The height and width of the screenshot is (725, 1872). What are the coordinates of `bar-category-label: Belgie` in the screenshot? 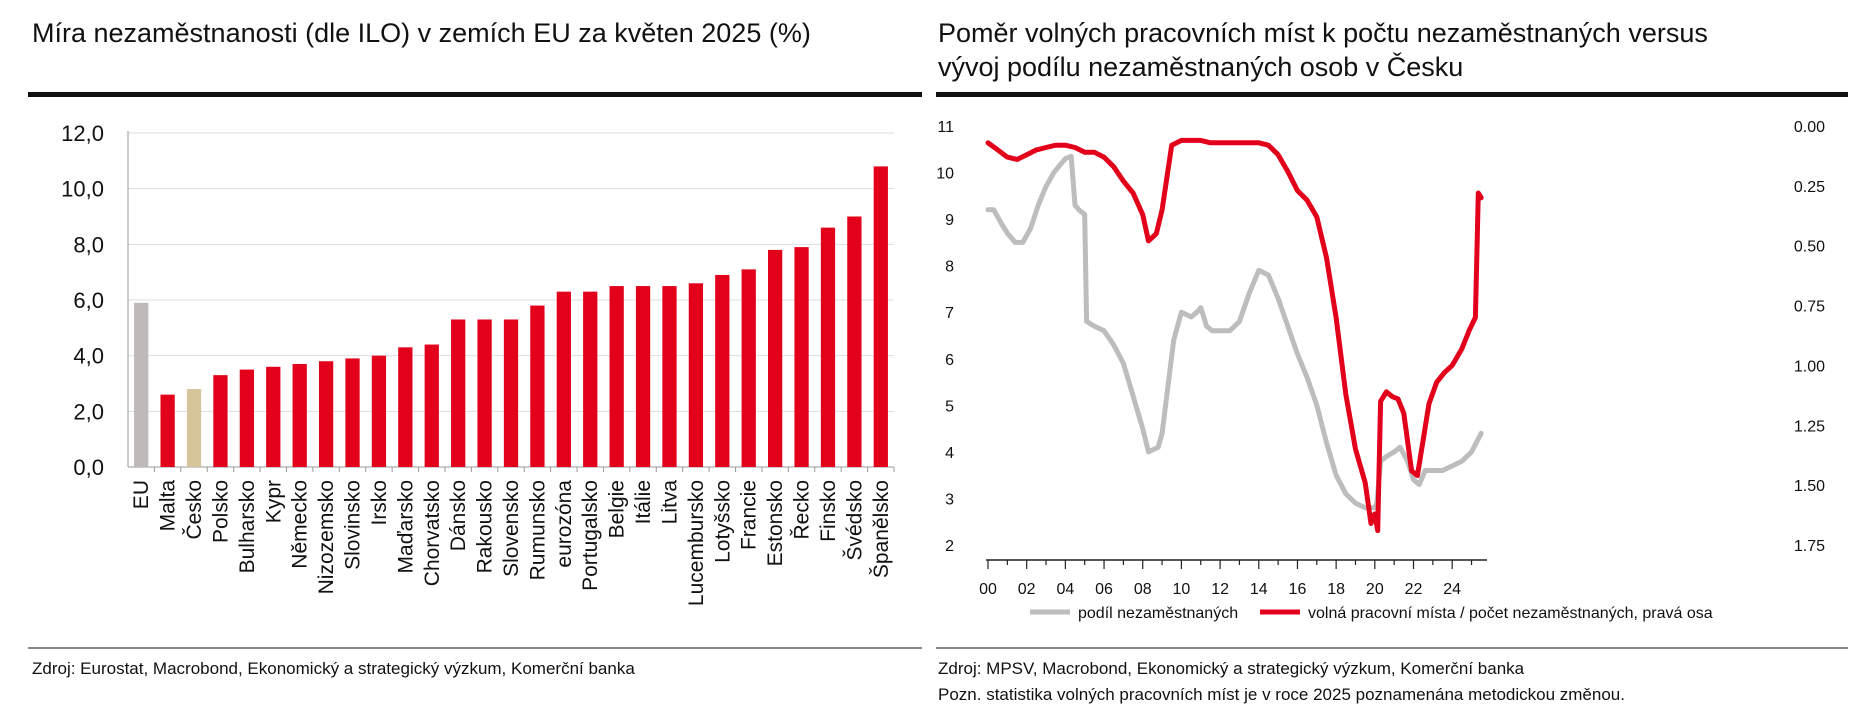 It's located at (617, 509).